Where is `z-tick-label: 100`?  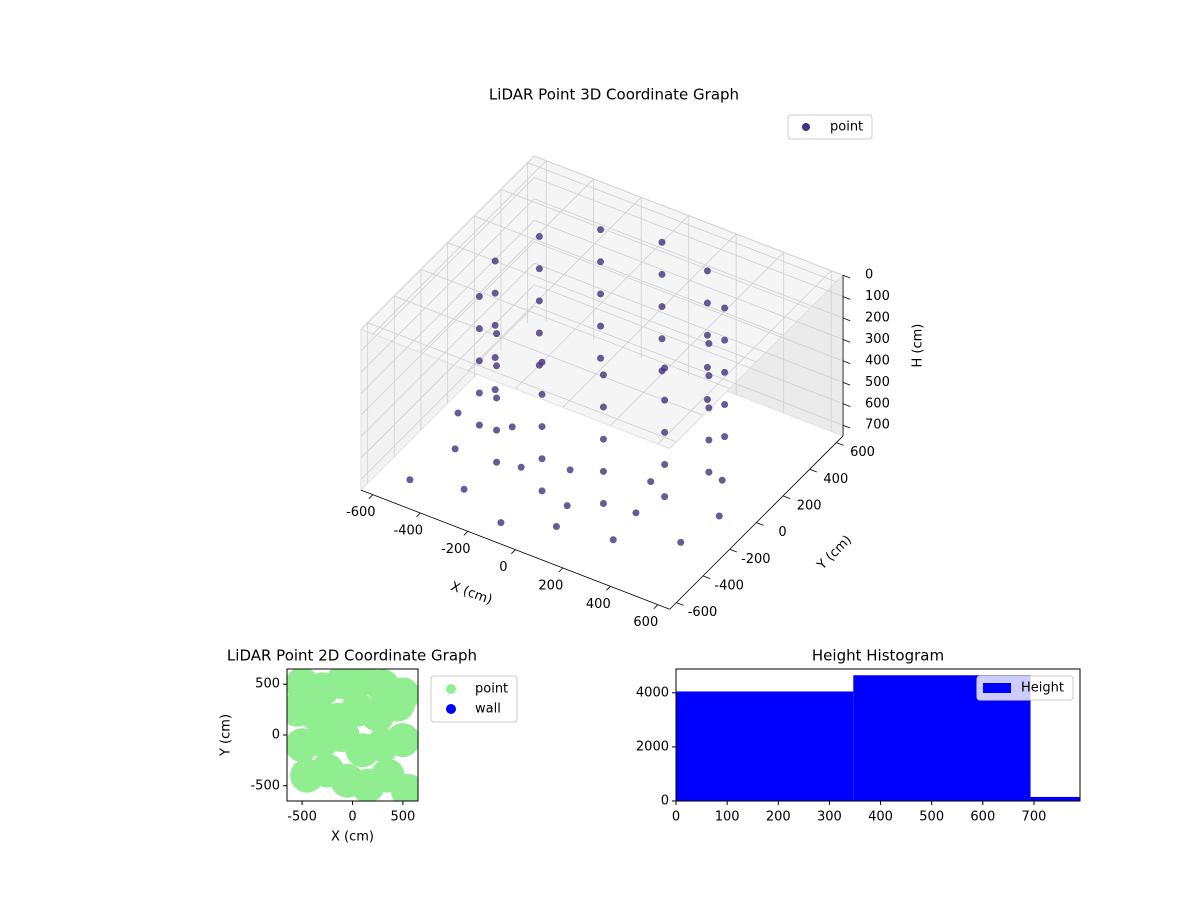 z-tick-label: 100 is located at coordinates (877, 296).